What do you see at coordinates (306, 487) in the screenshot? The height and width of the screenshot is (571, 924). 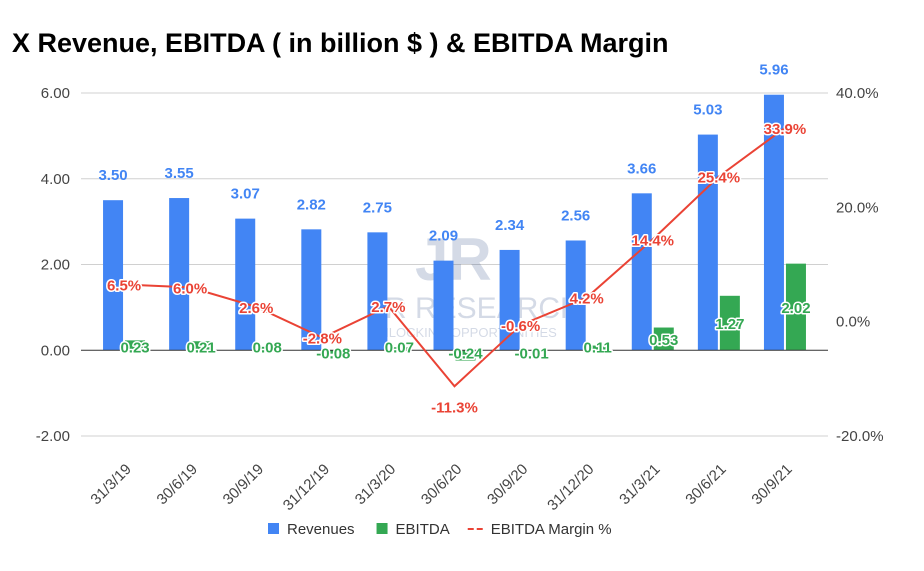 I see `x-axis-tick-label: 31/12/19` at bounding box center [306, 487].